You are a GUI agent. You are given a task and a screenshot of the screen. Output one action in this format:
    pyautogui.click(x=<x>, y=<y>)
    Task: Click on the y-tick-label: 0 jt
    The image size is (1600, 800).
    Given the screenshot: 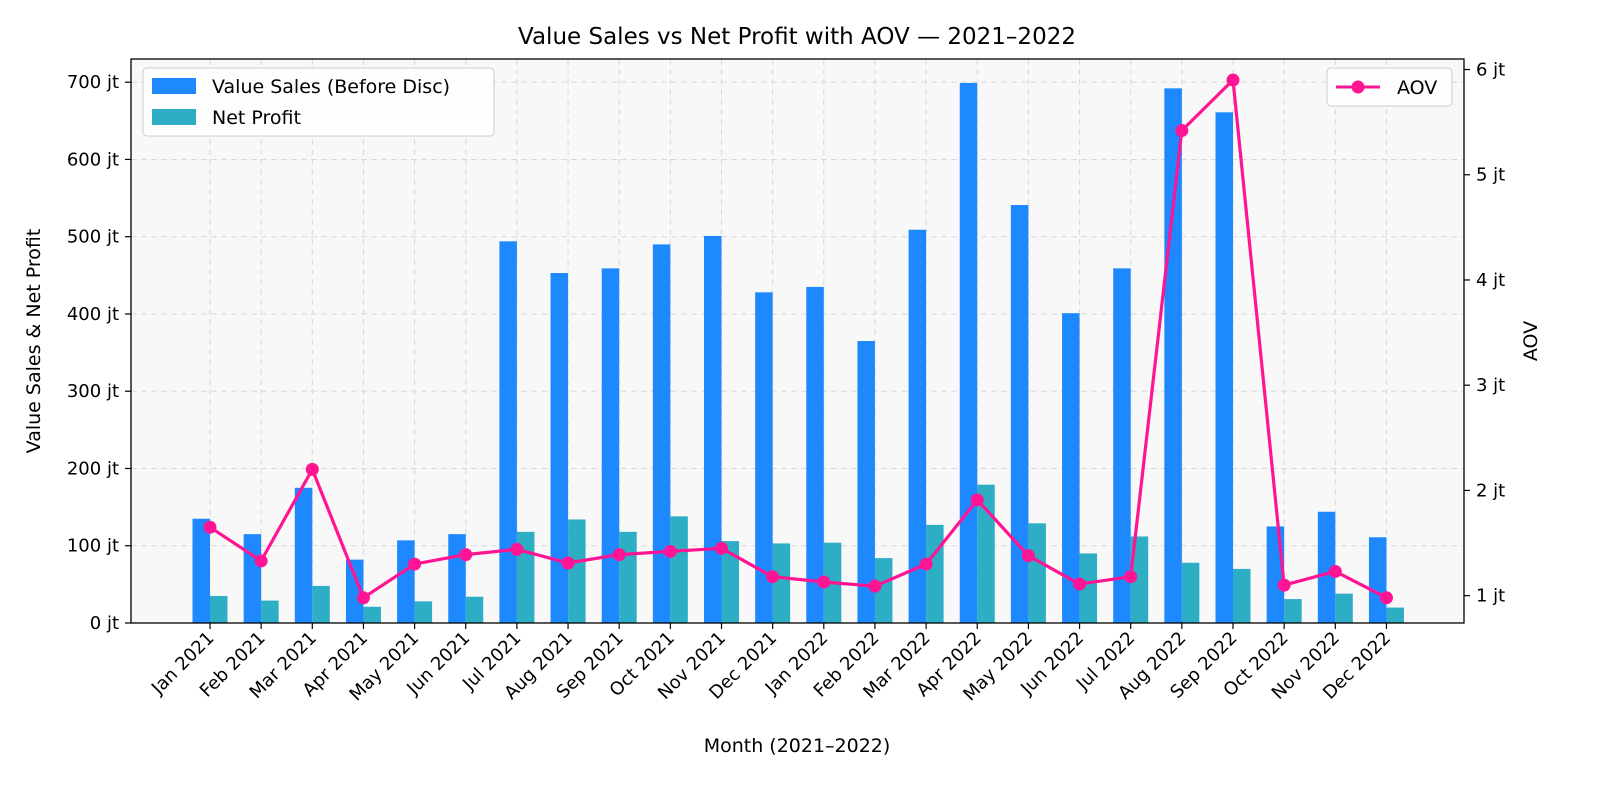 What is the action you would take?
    pyautogui.click(x=104, y=623)
    